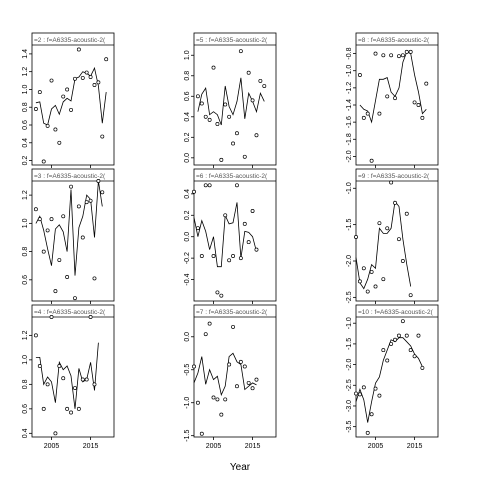 This screenshot has width=480, height=480. Describe the element at coordinates (232, 176) in the screenshot. I see `strip-label: =6 : f=A6335-acoustic-2(` at that location.